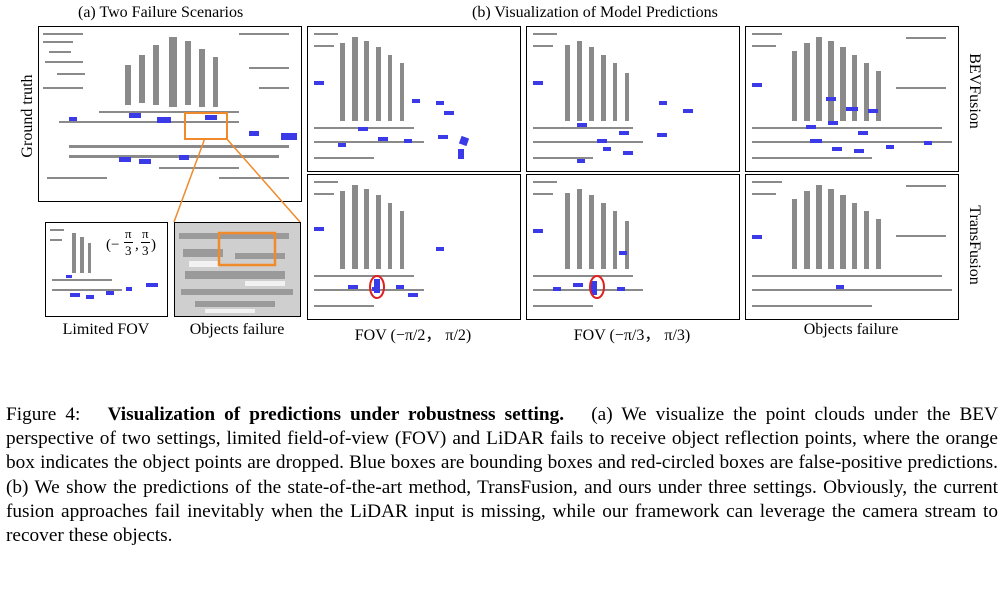 The width and height of the screenshot is (1004, 601). I want to click on pointcloud-ground-truth, so click(170, 106).